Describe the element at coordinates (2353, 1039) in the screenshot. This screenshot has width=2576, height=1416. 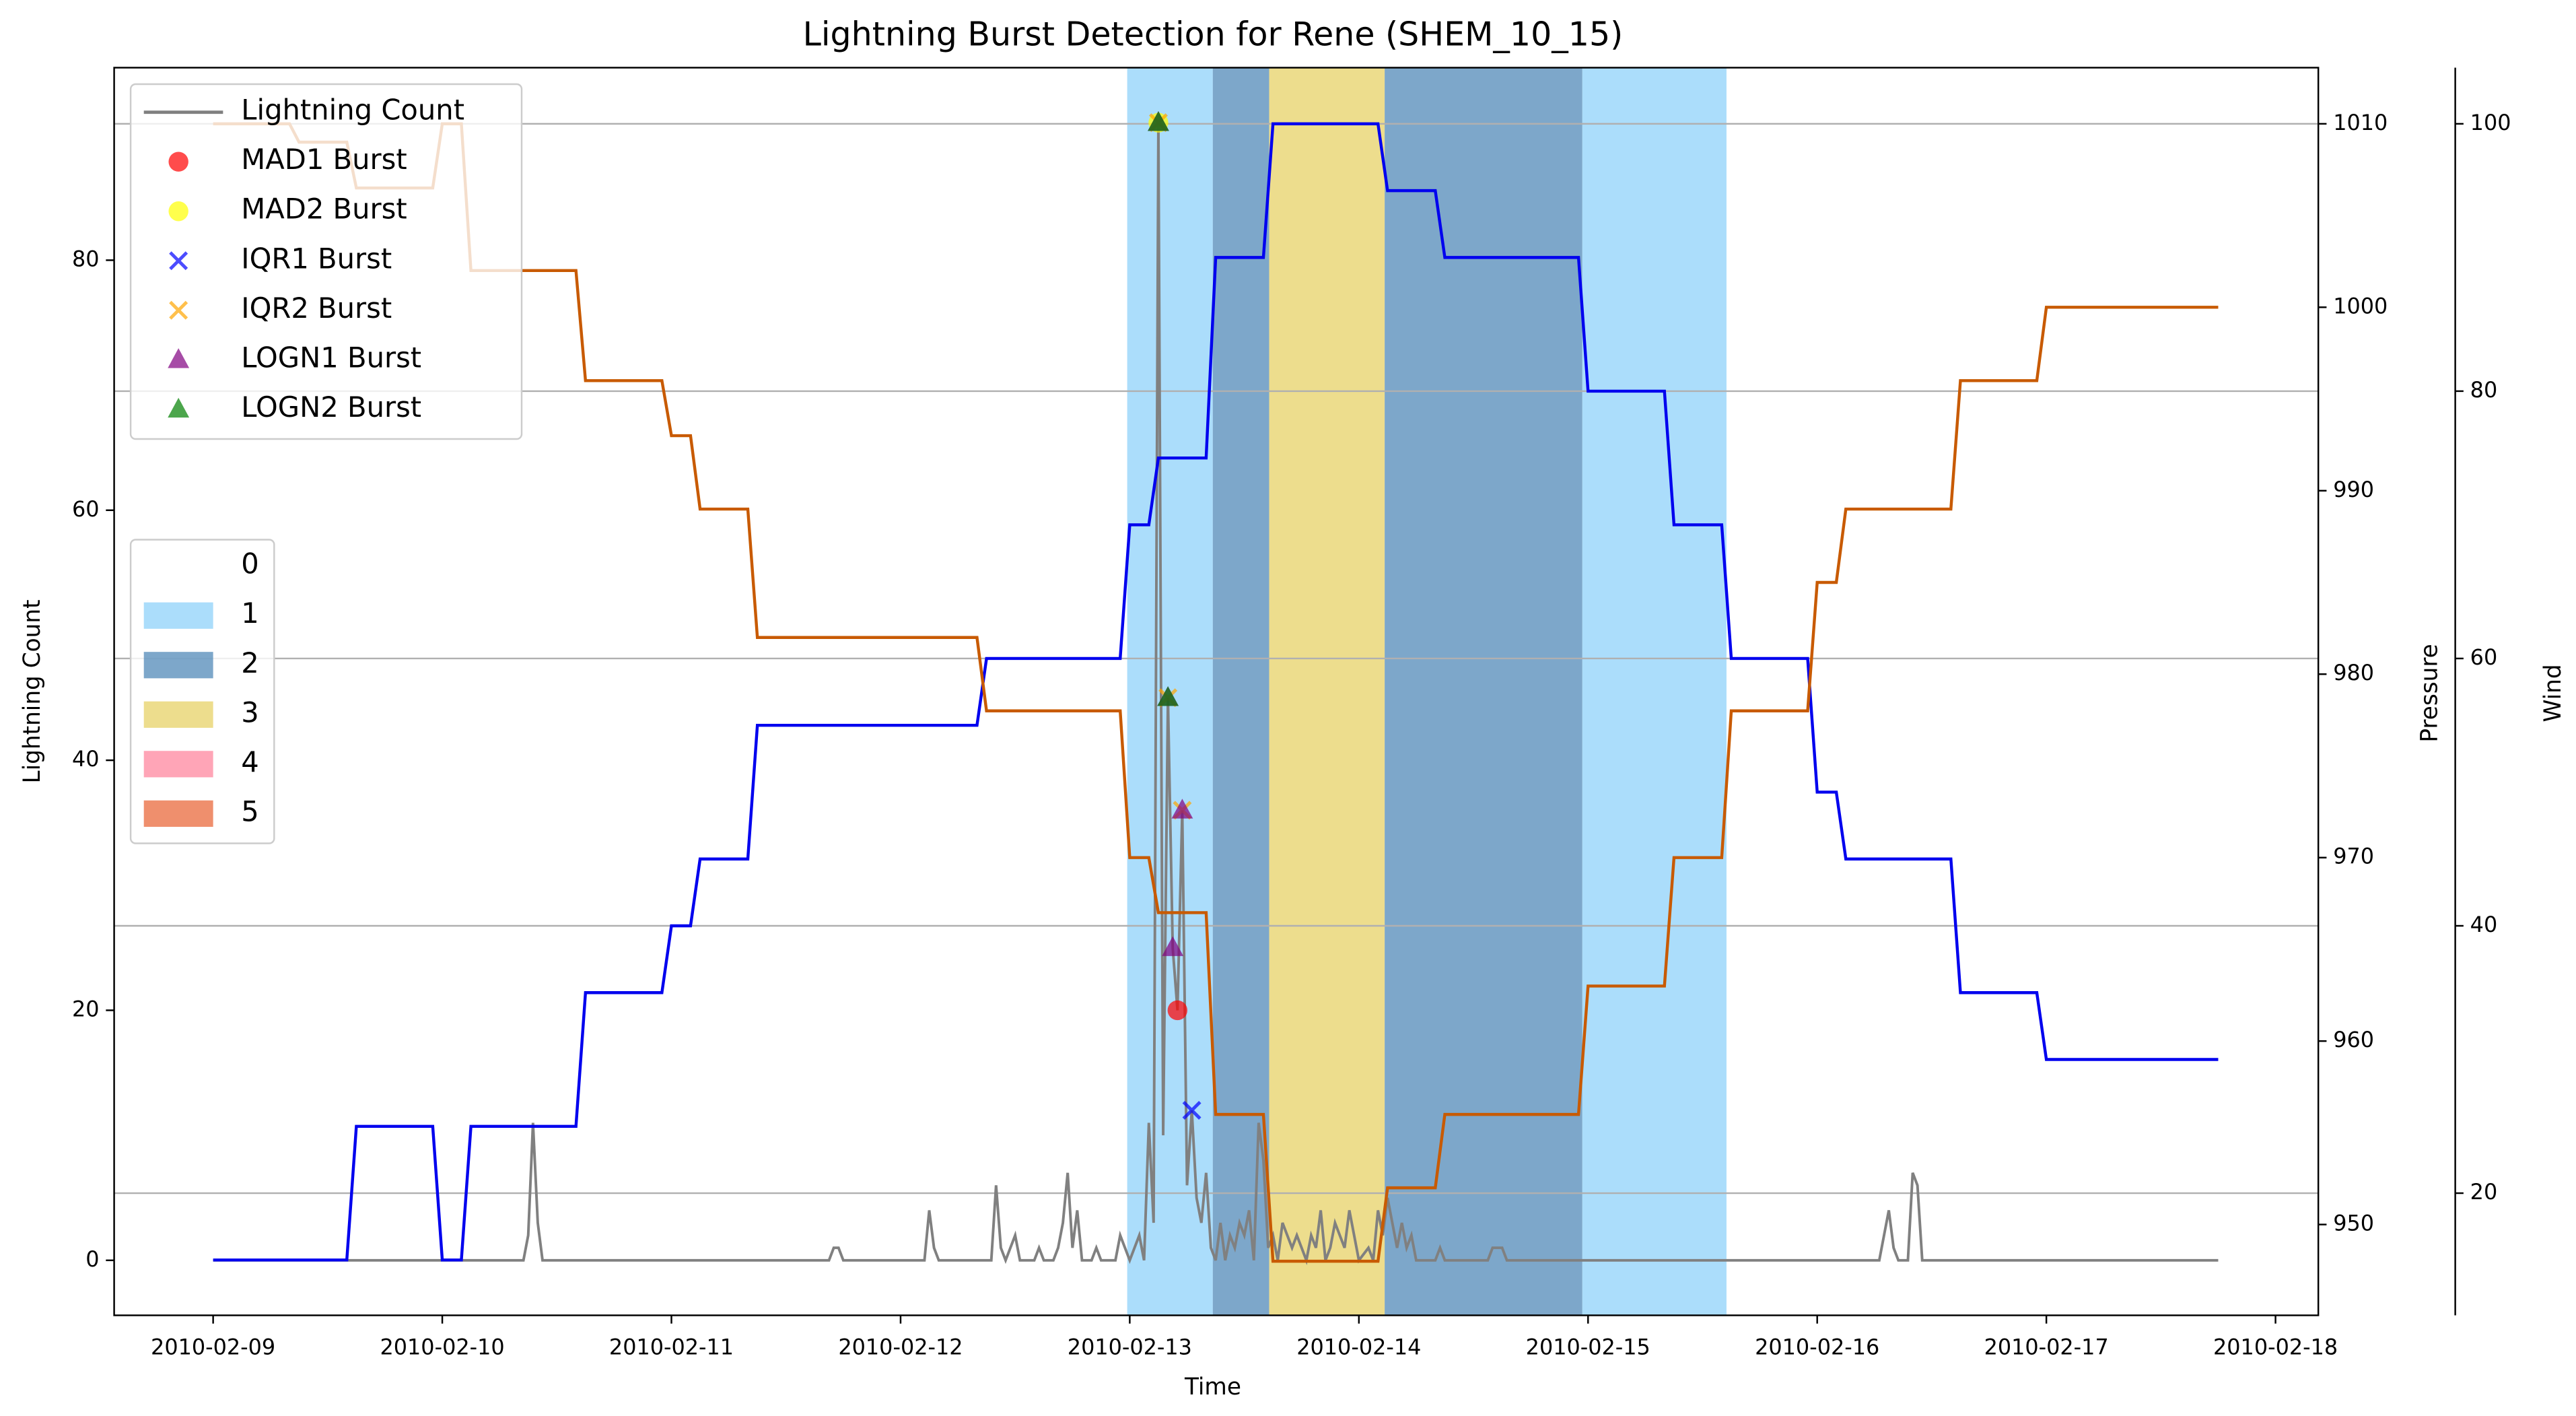
I see `y2-tick-label: 960` at that location.